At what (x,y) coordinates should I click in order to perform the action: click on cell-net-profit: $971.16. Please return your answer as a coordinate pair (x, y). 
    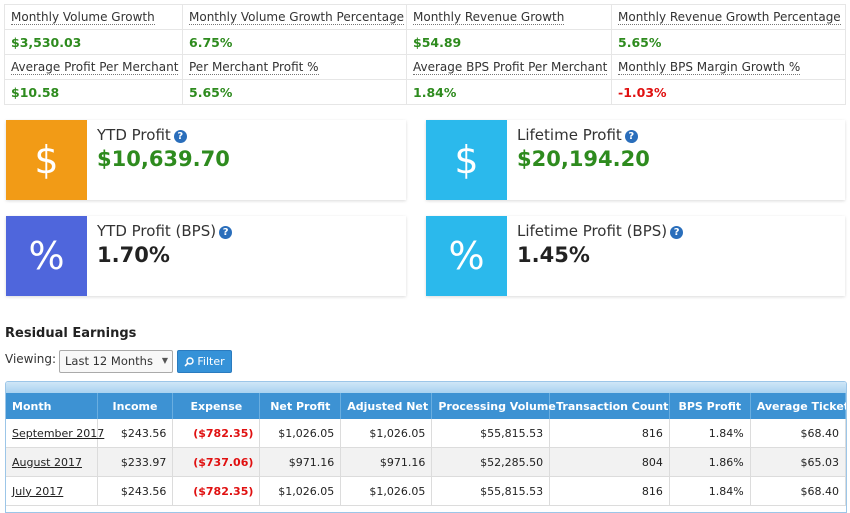
    Looking at the image, I should click on (300, 462).